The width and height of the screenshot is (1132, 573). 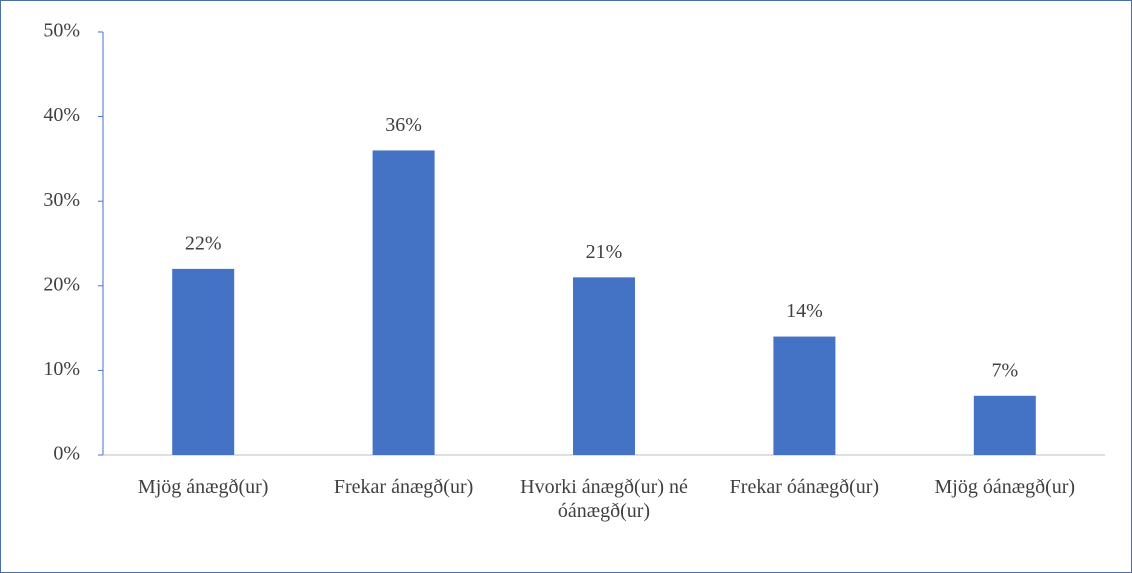 I want to click on y-tick-label: 40%, so click(x=61, y=115).